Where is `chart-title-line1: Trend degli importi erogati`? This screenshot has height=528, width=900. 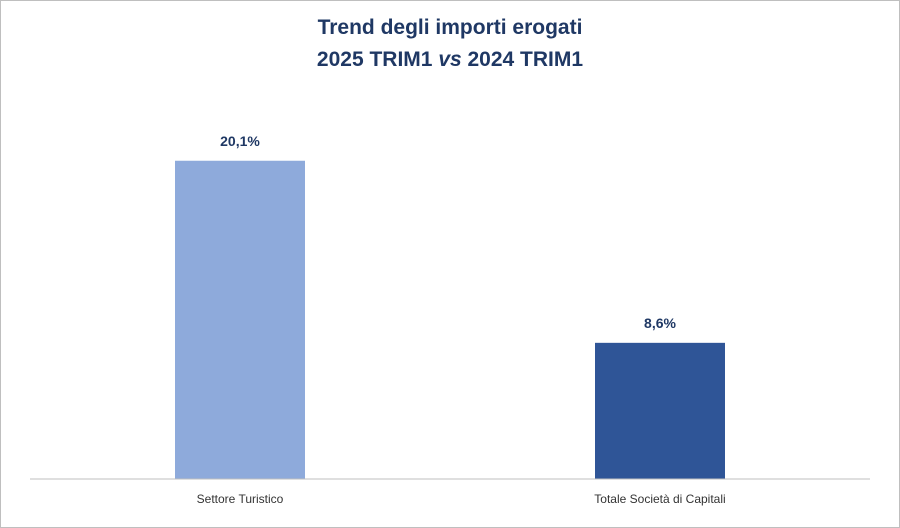
chart-title-line1: Trend degli importi erogati is located at coordinates (450, 27).